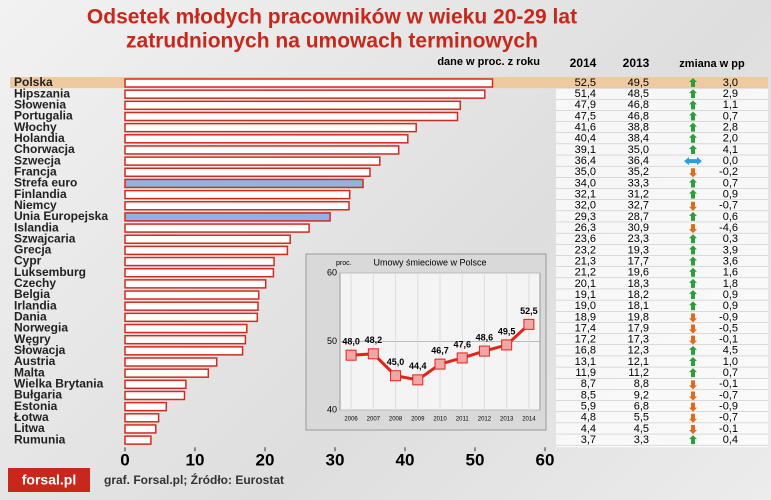 This screenshot has width=771, height=500. What do you see at coordinates (44, 149) in the screenshot?
I see `category-label: Chorwacja` at bounding box center [44, 149].